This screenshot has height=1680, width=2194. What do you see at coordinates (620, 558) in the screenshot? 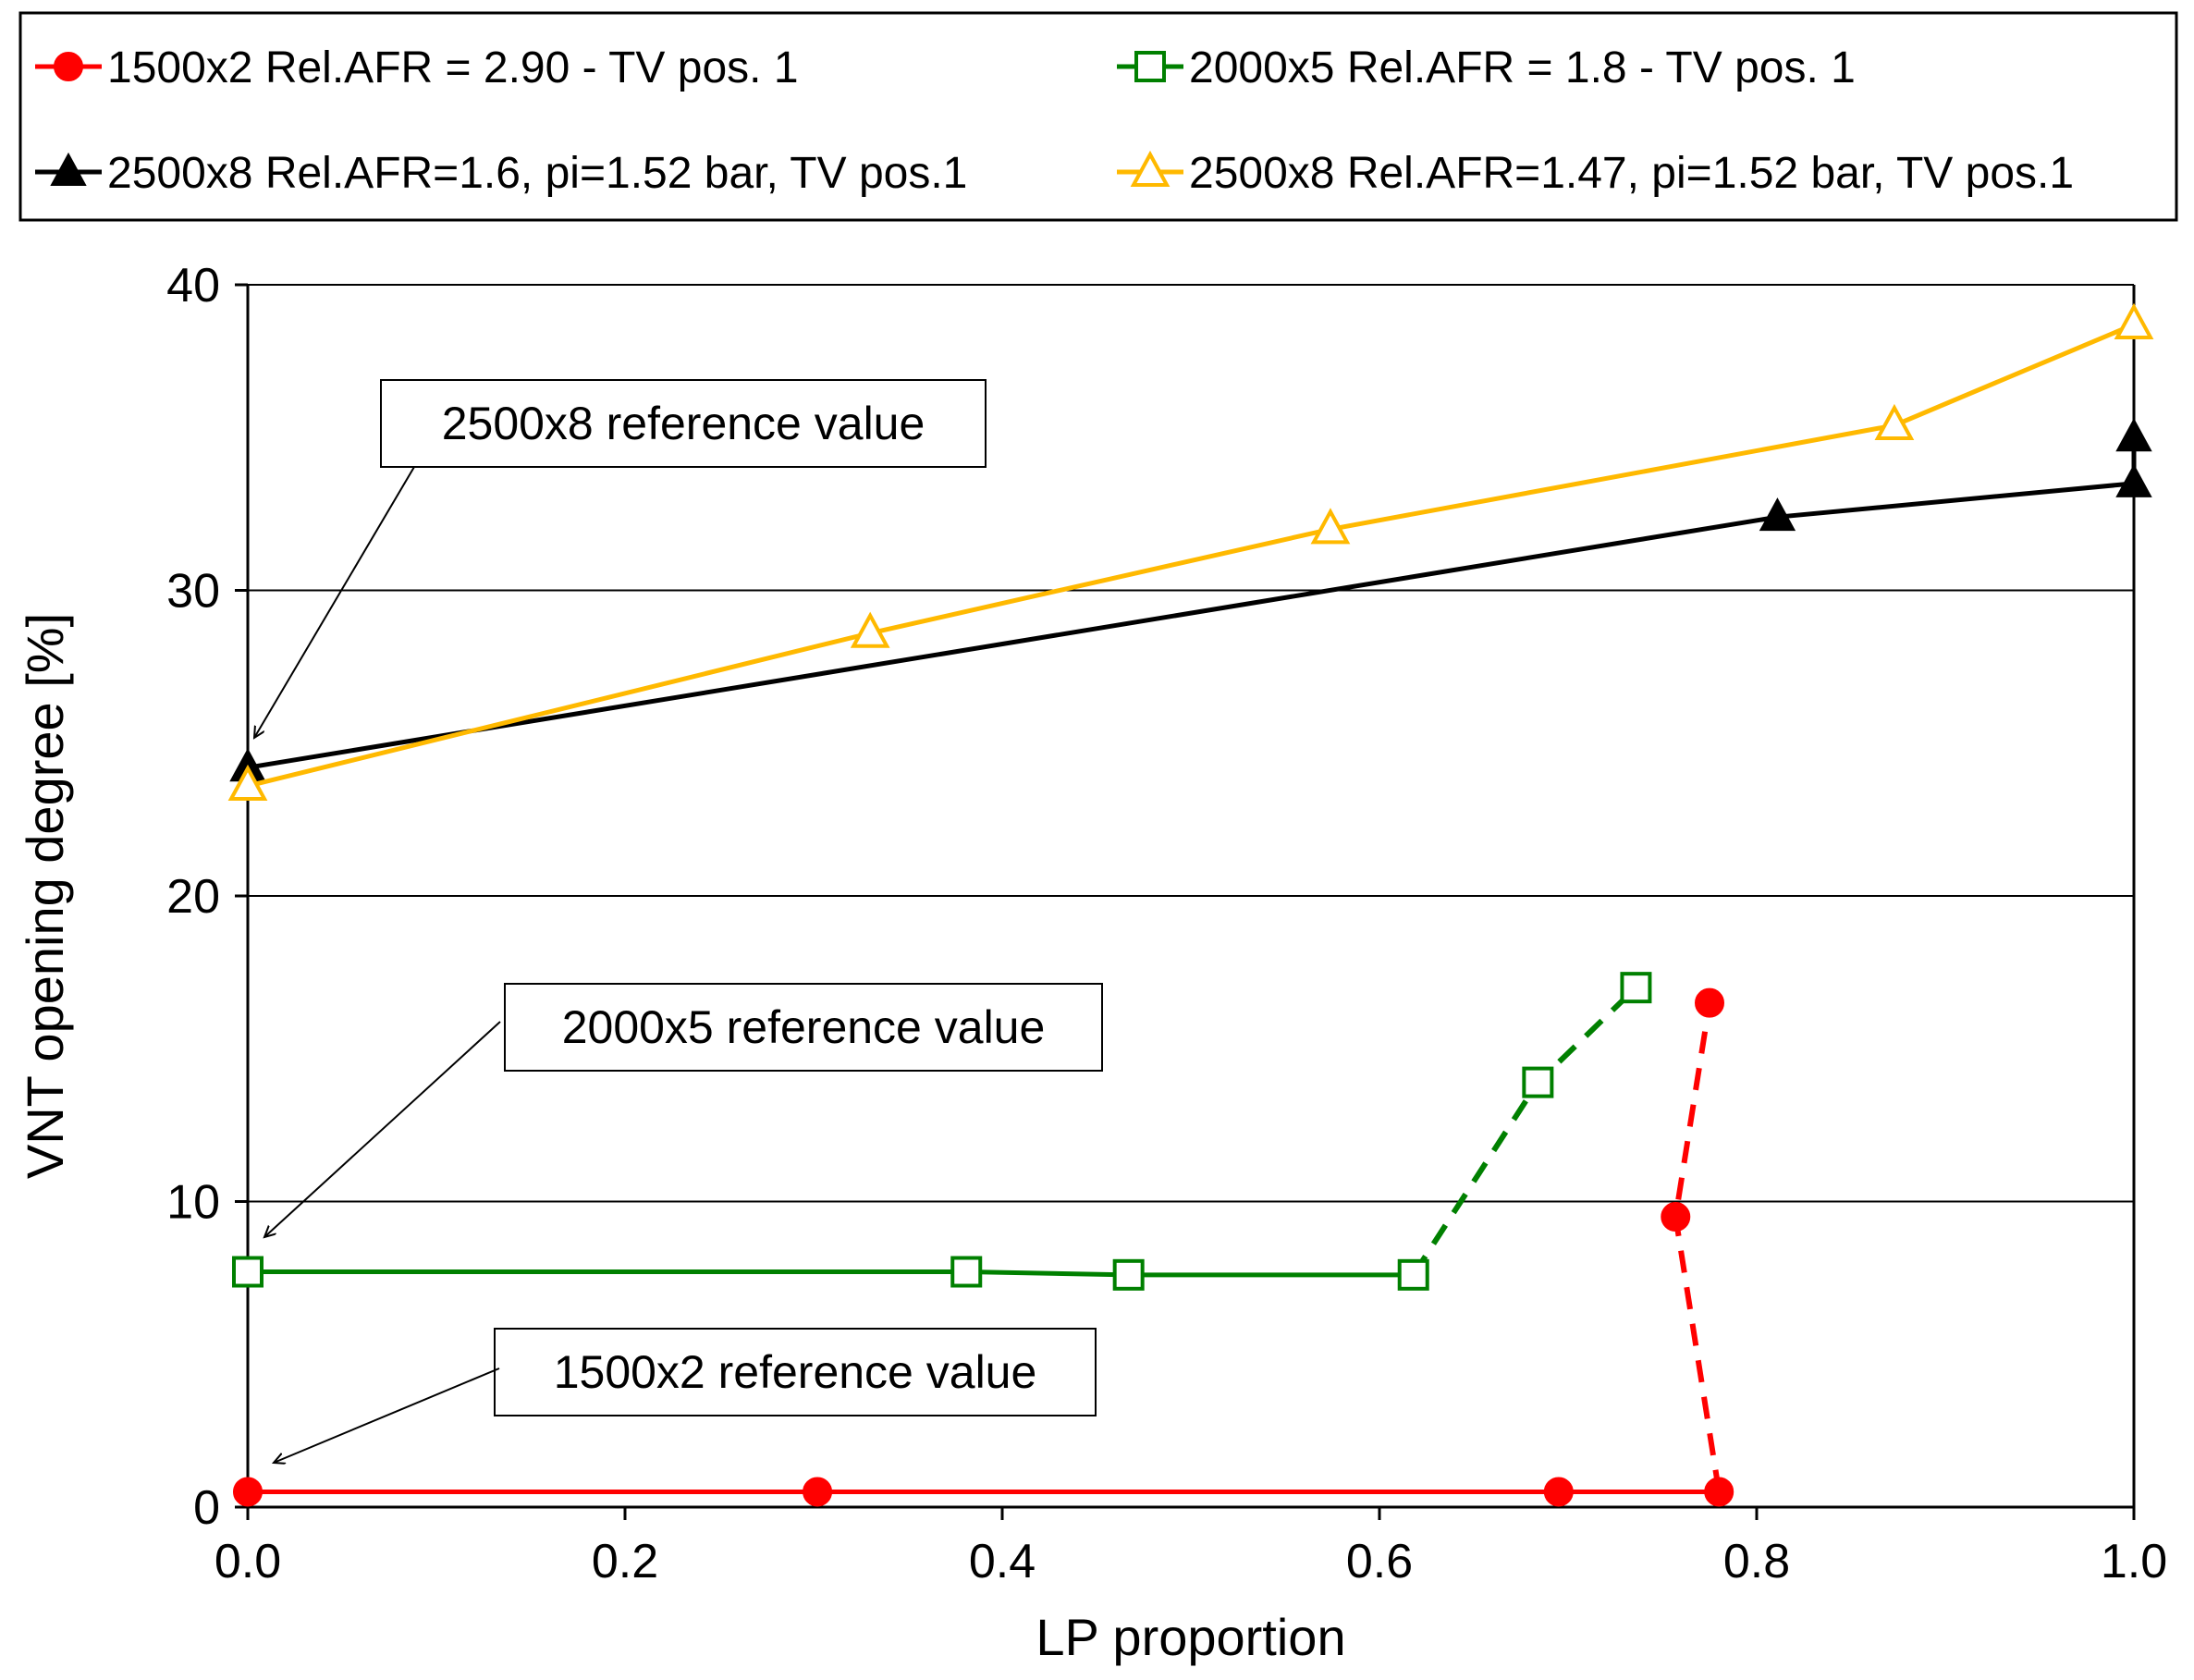
I see `annotation-2500x8: 2500x8 reference value` at bounding box center [620, 558].